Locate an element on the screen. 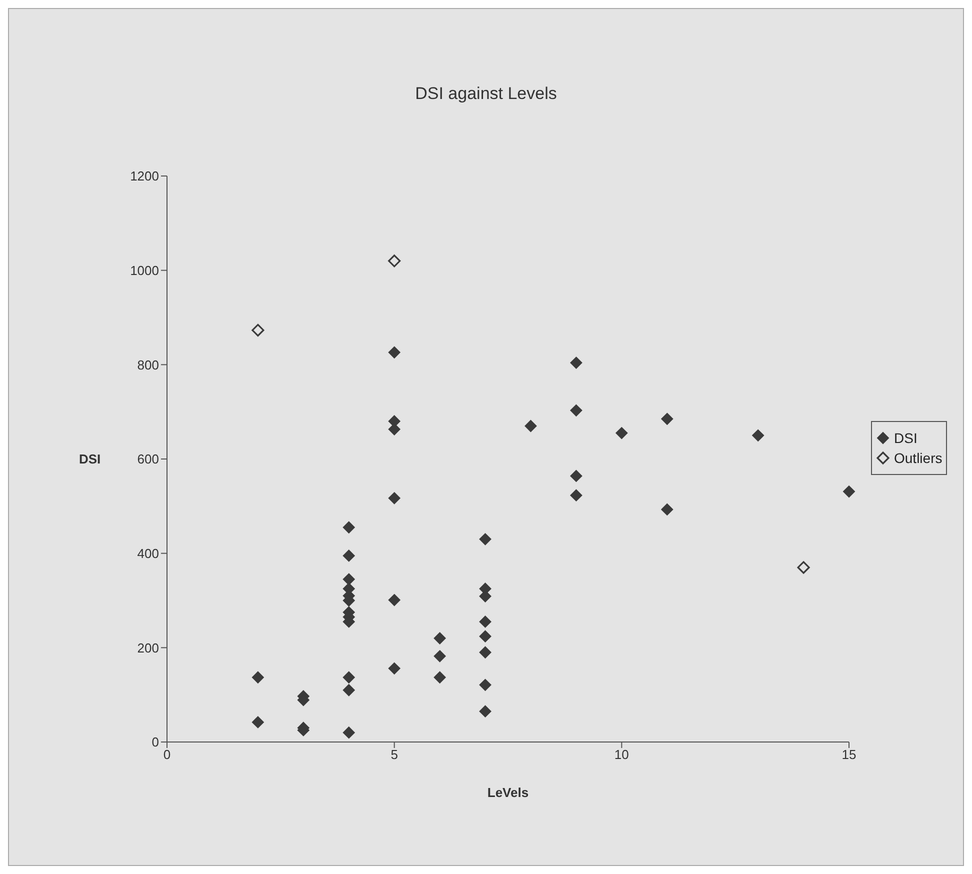 This screenshot has width=972, height=874. x-tick-label: 10 is located at coordinates (621, 754).